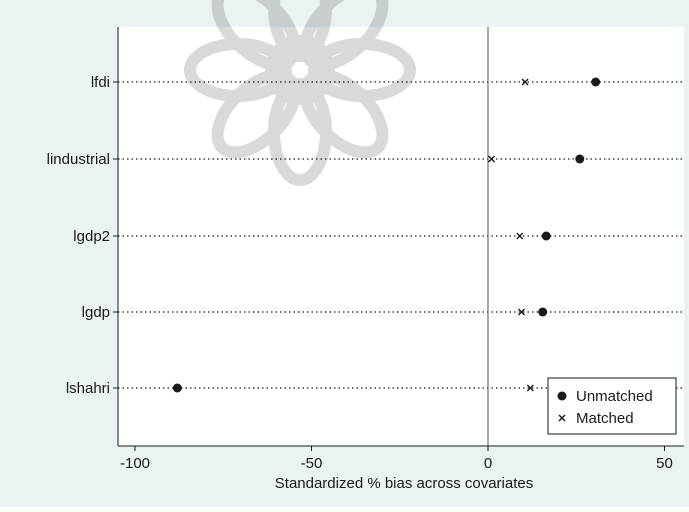  Describe the element at coordinates (562, 396) in the screenshot. I see `legend-marker-unmatched` at that location.